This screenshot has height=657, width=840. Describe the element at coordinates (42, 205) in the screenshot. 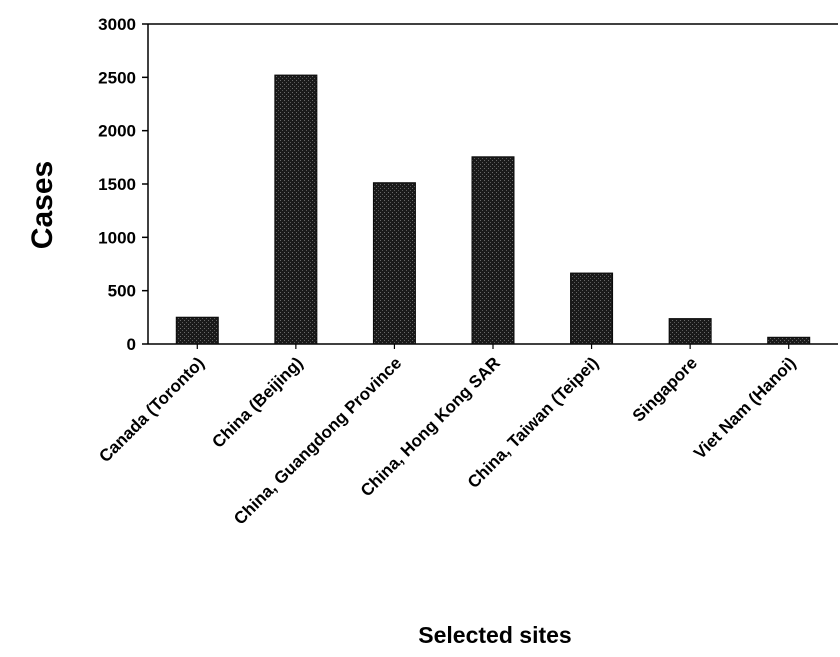

I see `y-axis-label: Cases` at that location.